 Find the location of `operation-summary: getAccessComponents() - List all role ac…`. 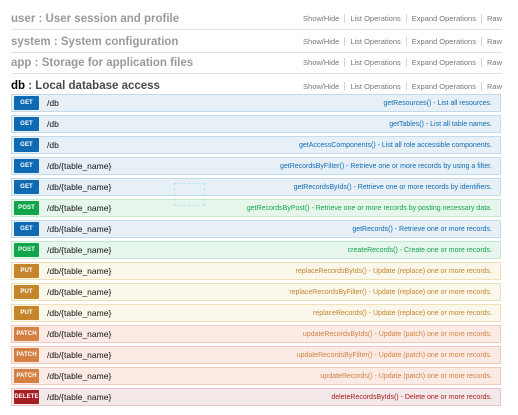

operation-summary: getAccessComponents() - List all role ac… is located at coordinates (395, 145).